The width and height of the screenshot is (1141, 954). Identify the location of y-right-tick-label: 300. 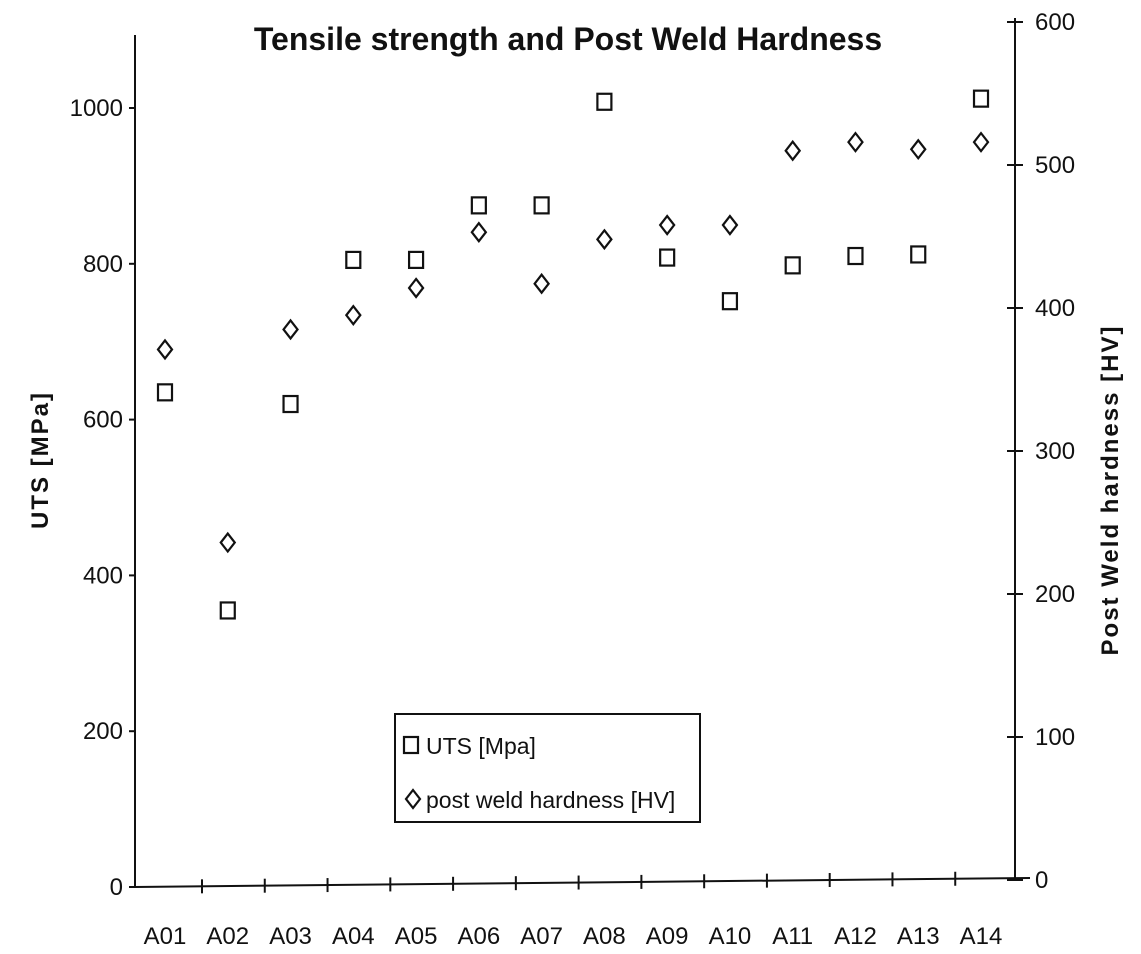
(1055, 451).